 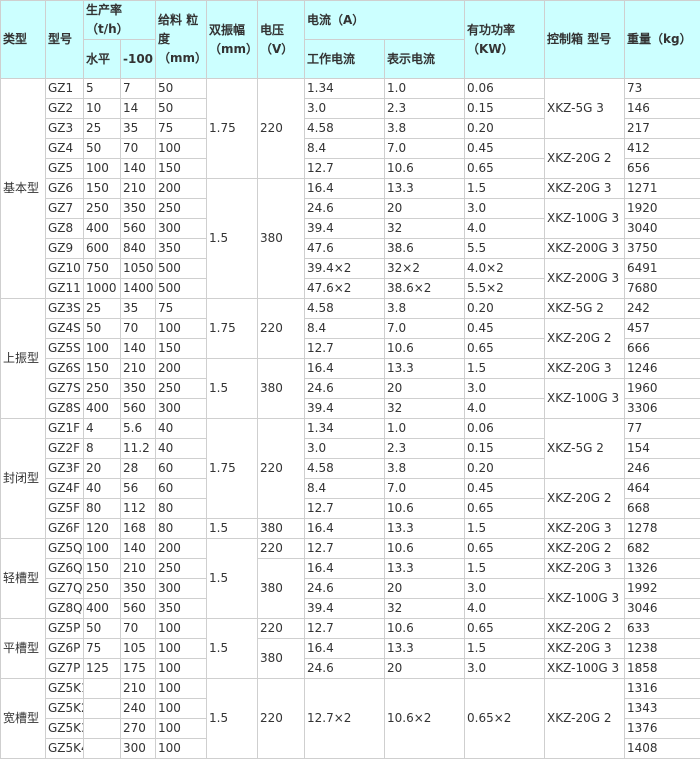 What do you see at coordinates (64, 548) in the screenshot?
I see `table-cell: GZ5Q` at bounding box center [64, 548].